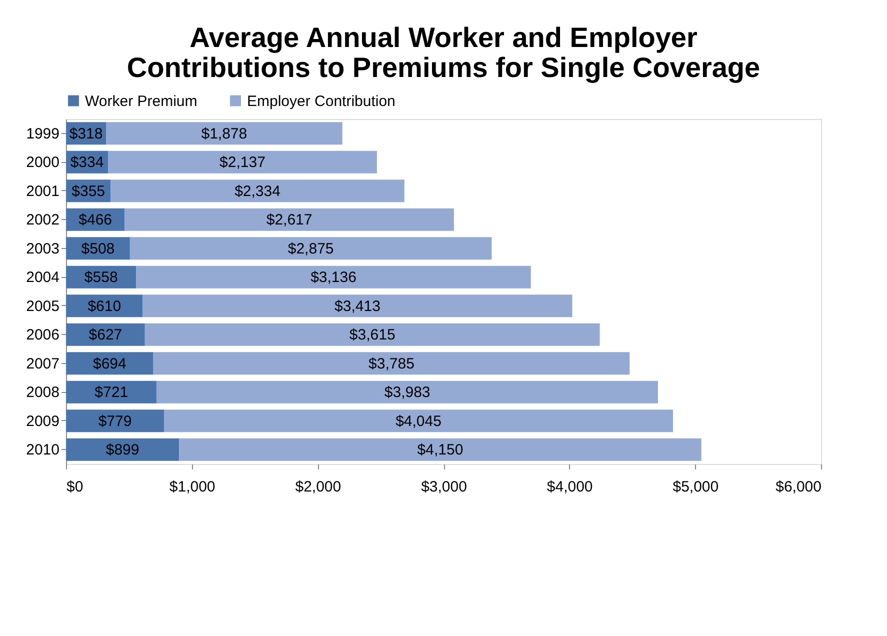 The height and width of the screenshot is (636, 887). I want to click on y-tick-label: 2009, so click(43, 421).